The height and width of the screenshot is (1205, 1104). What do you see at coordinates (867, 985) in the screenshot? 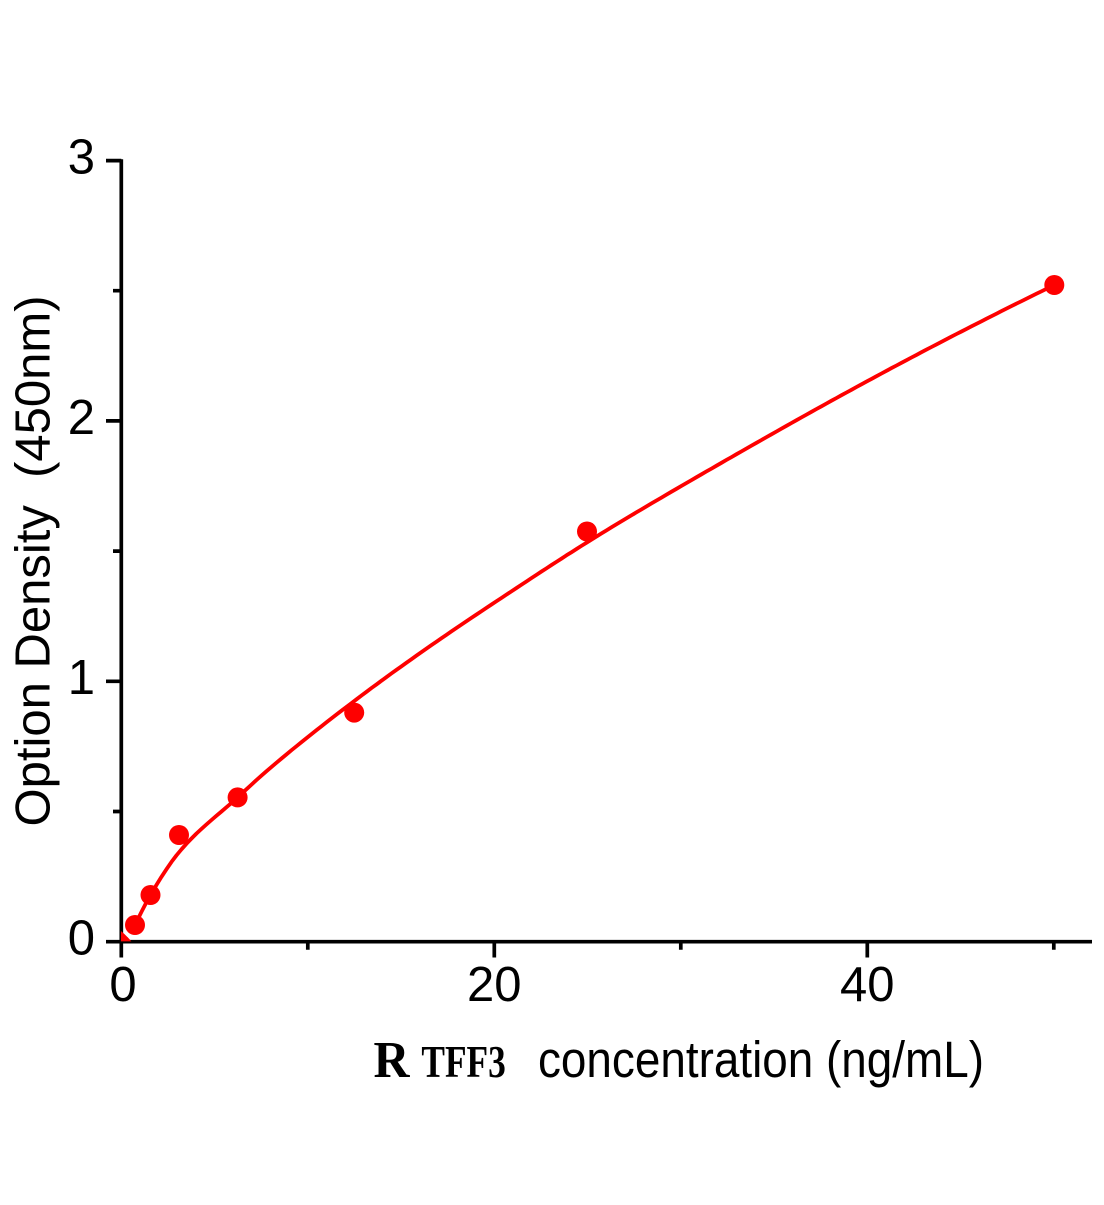
I see `svg-text: 40` at bounding box center [867, 985].